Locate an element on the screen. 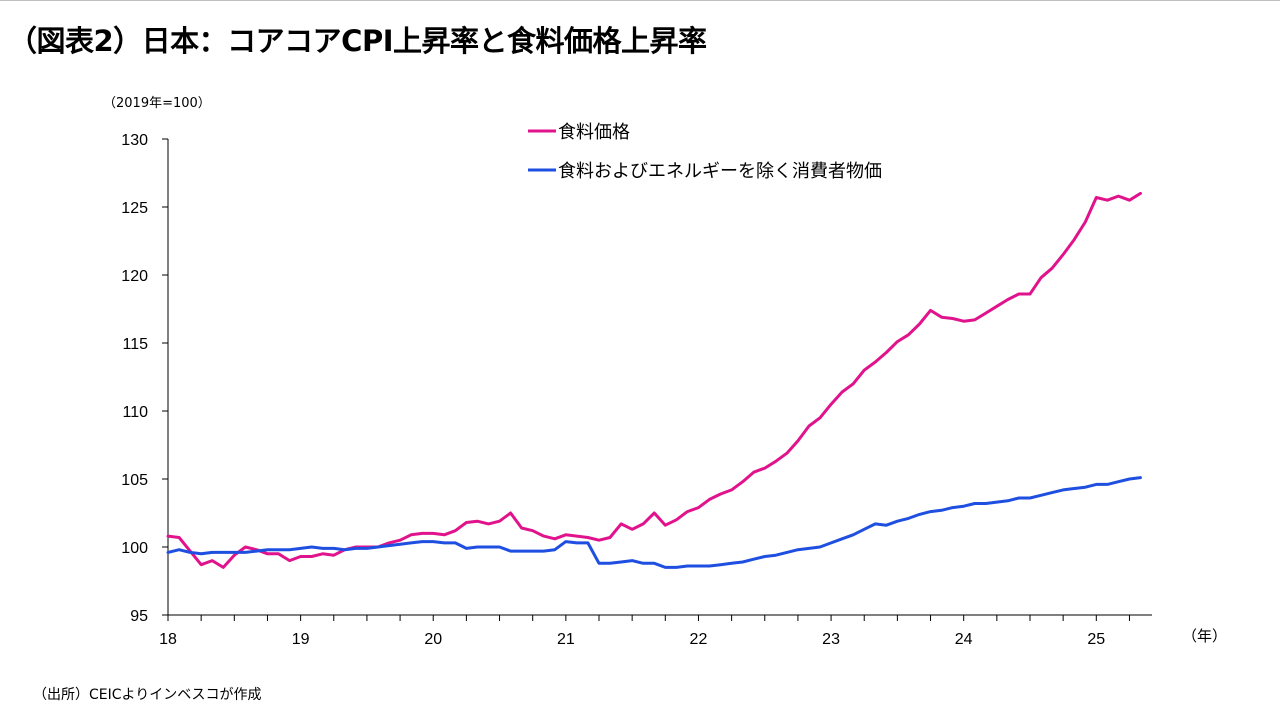 This screenshot has height=720, width=1280. x-unit-label: （年） is located at coordinates (1204, 636).